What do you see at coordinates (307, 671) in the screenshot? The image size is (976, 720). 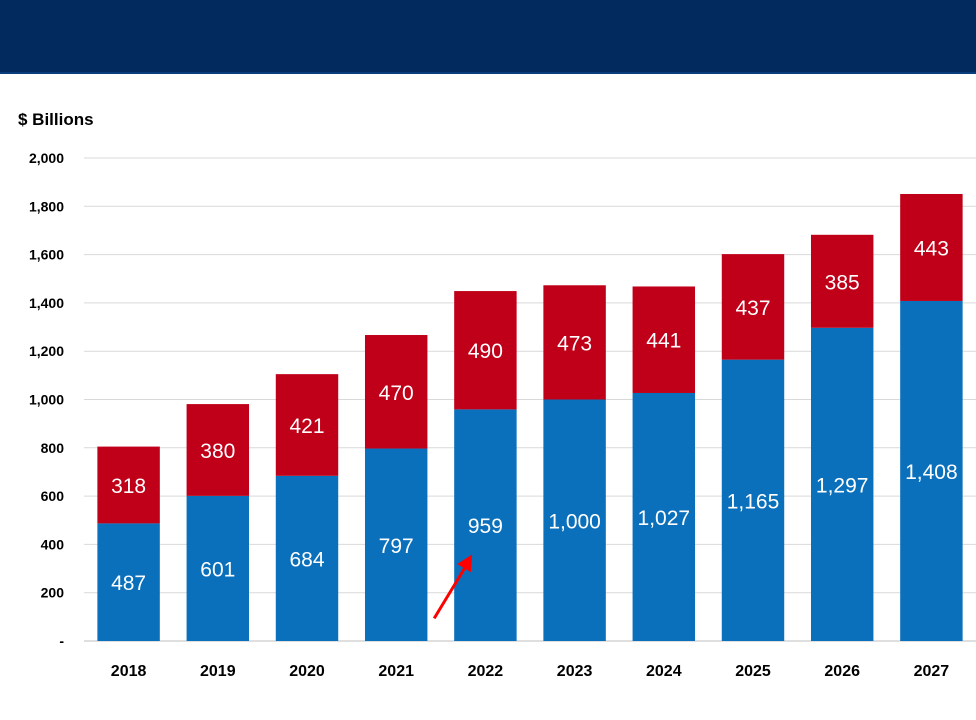 I see `x-tick-label: 2020` at bounding box center [307, 671].